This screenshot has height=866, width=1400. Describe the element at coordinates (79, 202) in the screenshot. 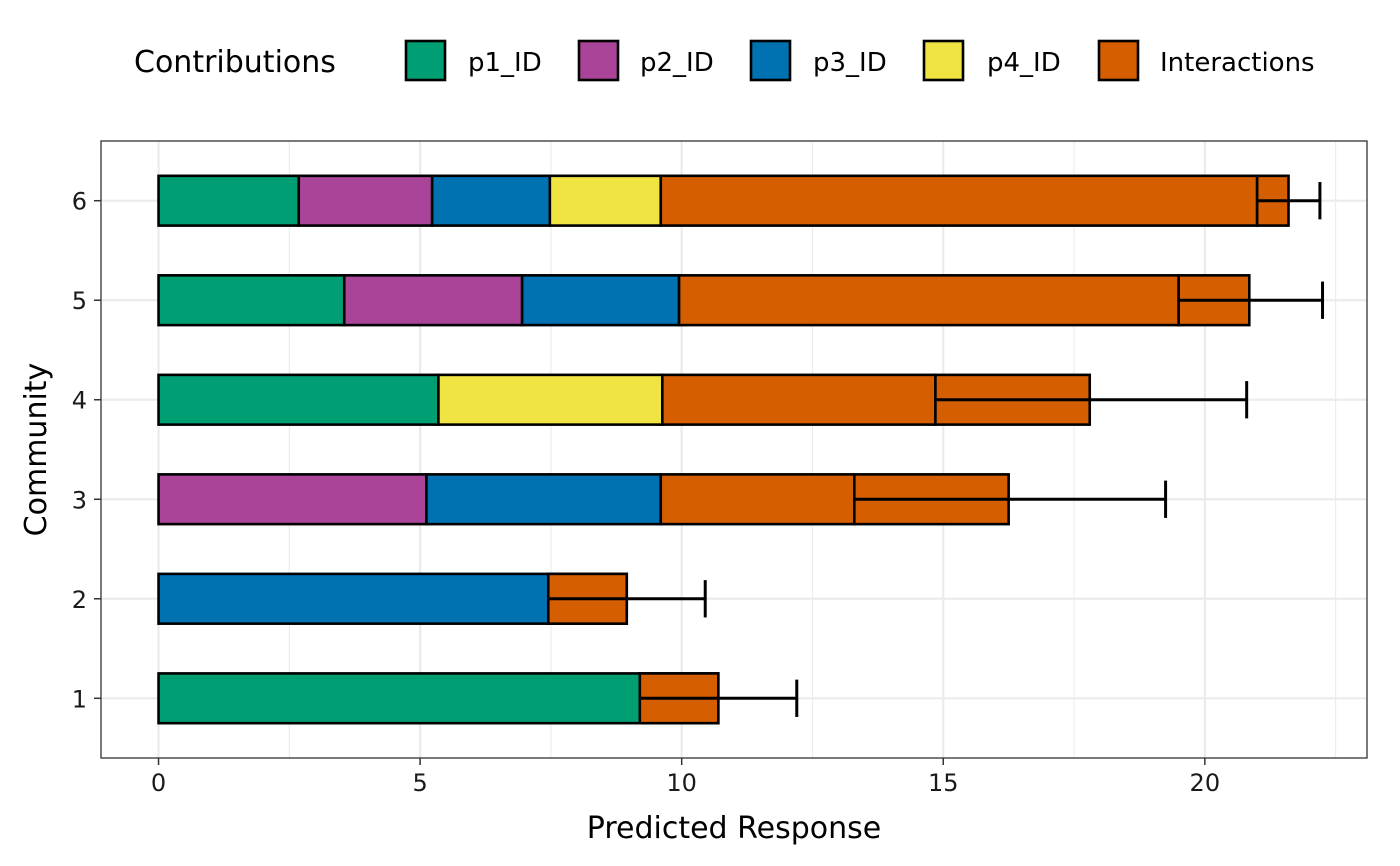

I see `y-tick-label: 6` at that location.